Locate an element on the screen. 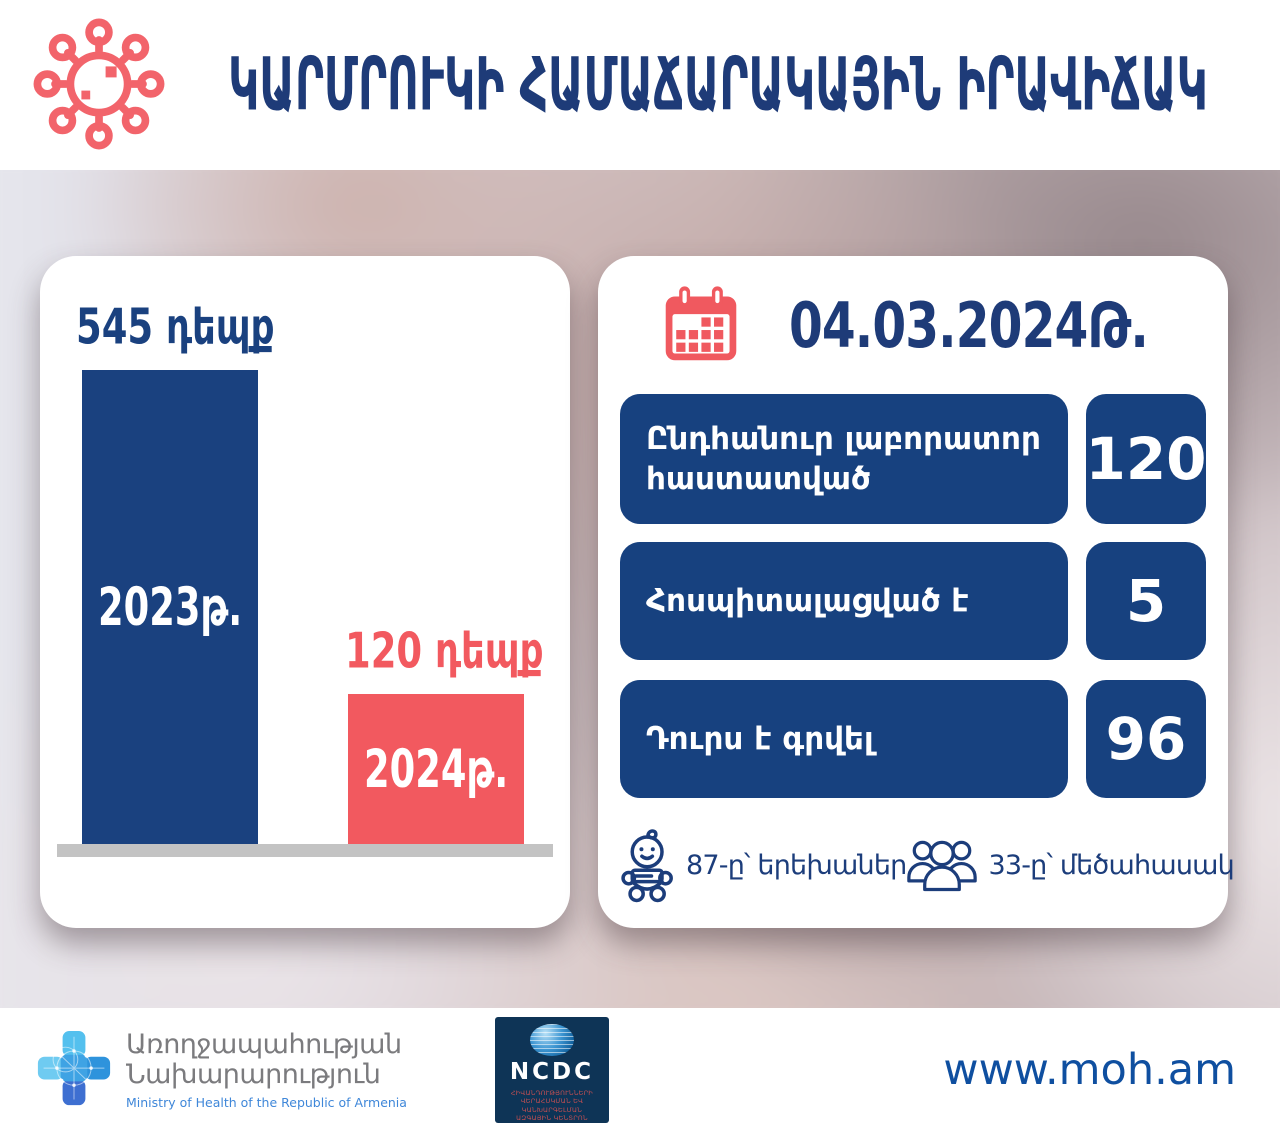 The height and width of the screenshot is (1131, 1280). bar-2023-column: 545 դեպք 2023թ. is located at coordinates (193, 571).